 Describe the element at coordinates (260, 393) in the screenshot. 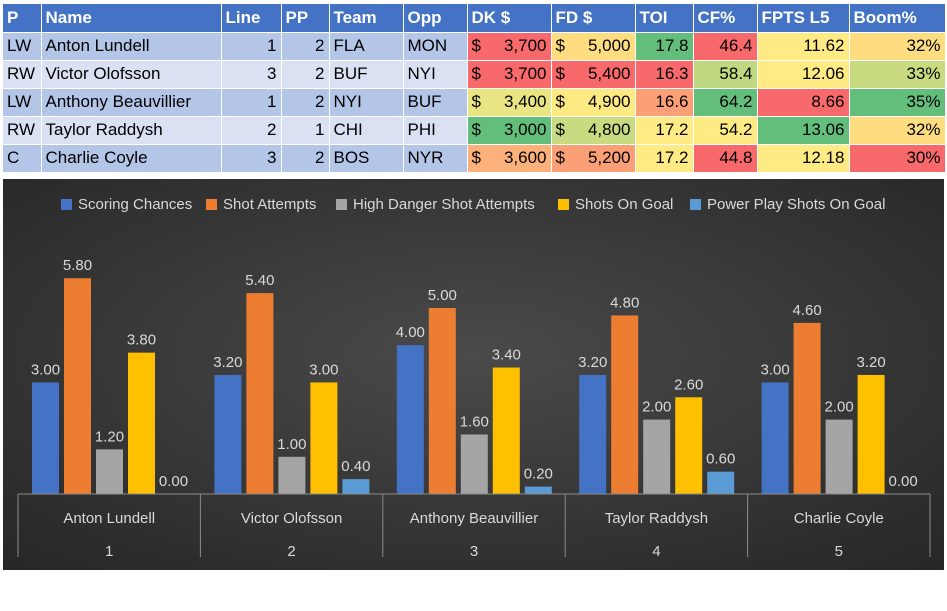

I see `bar-shot-attempts-victor-olofsson` at that location.